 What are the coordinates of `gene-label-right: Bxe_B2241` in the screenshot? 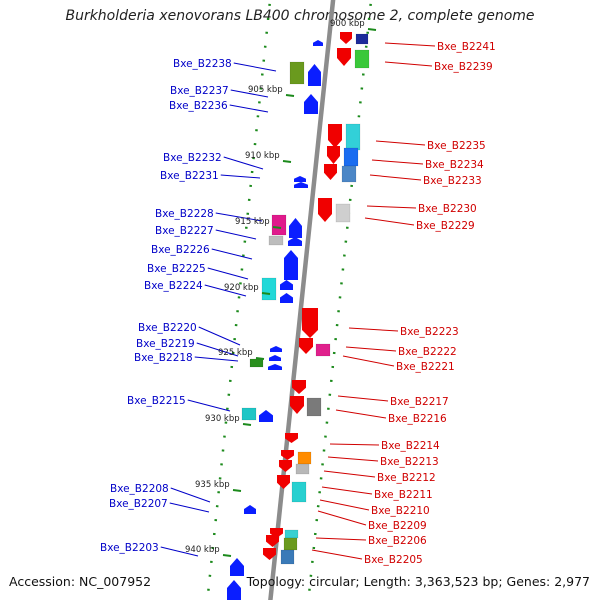 It's located at (466, 47).